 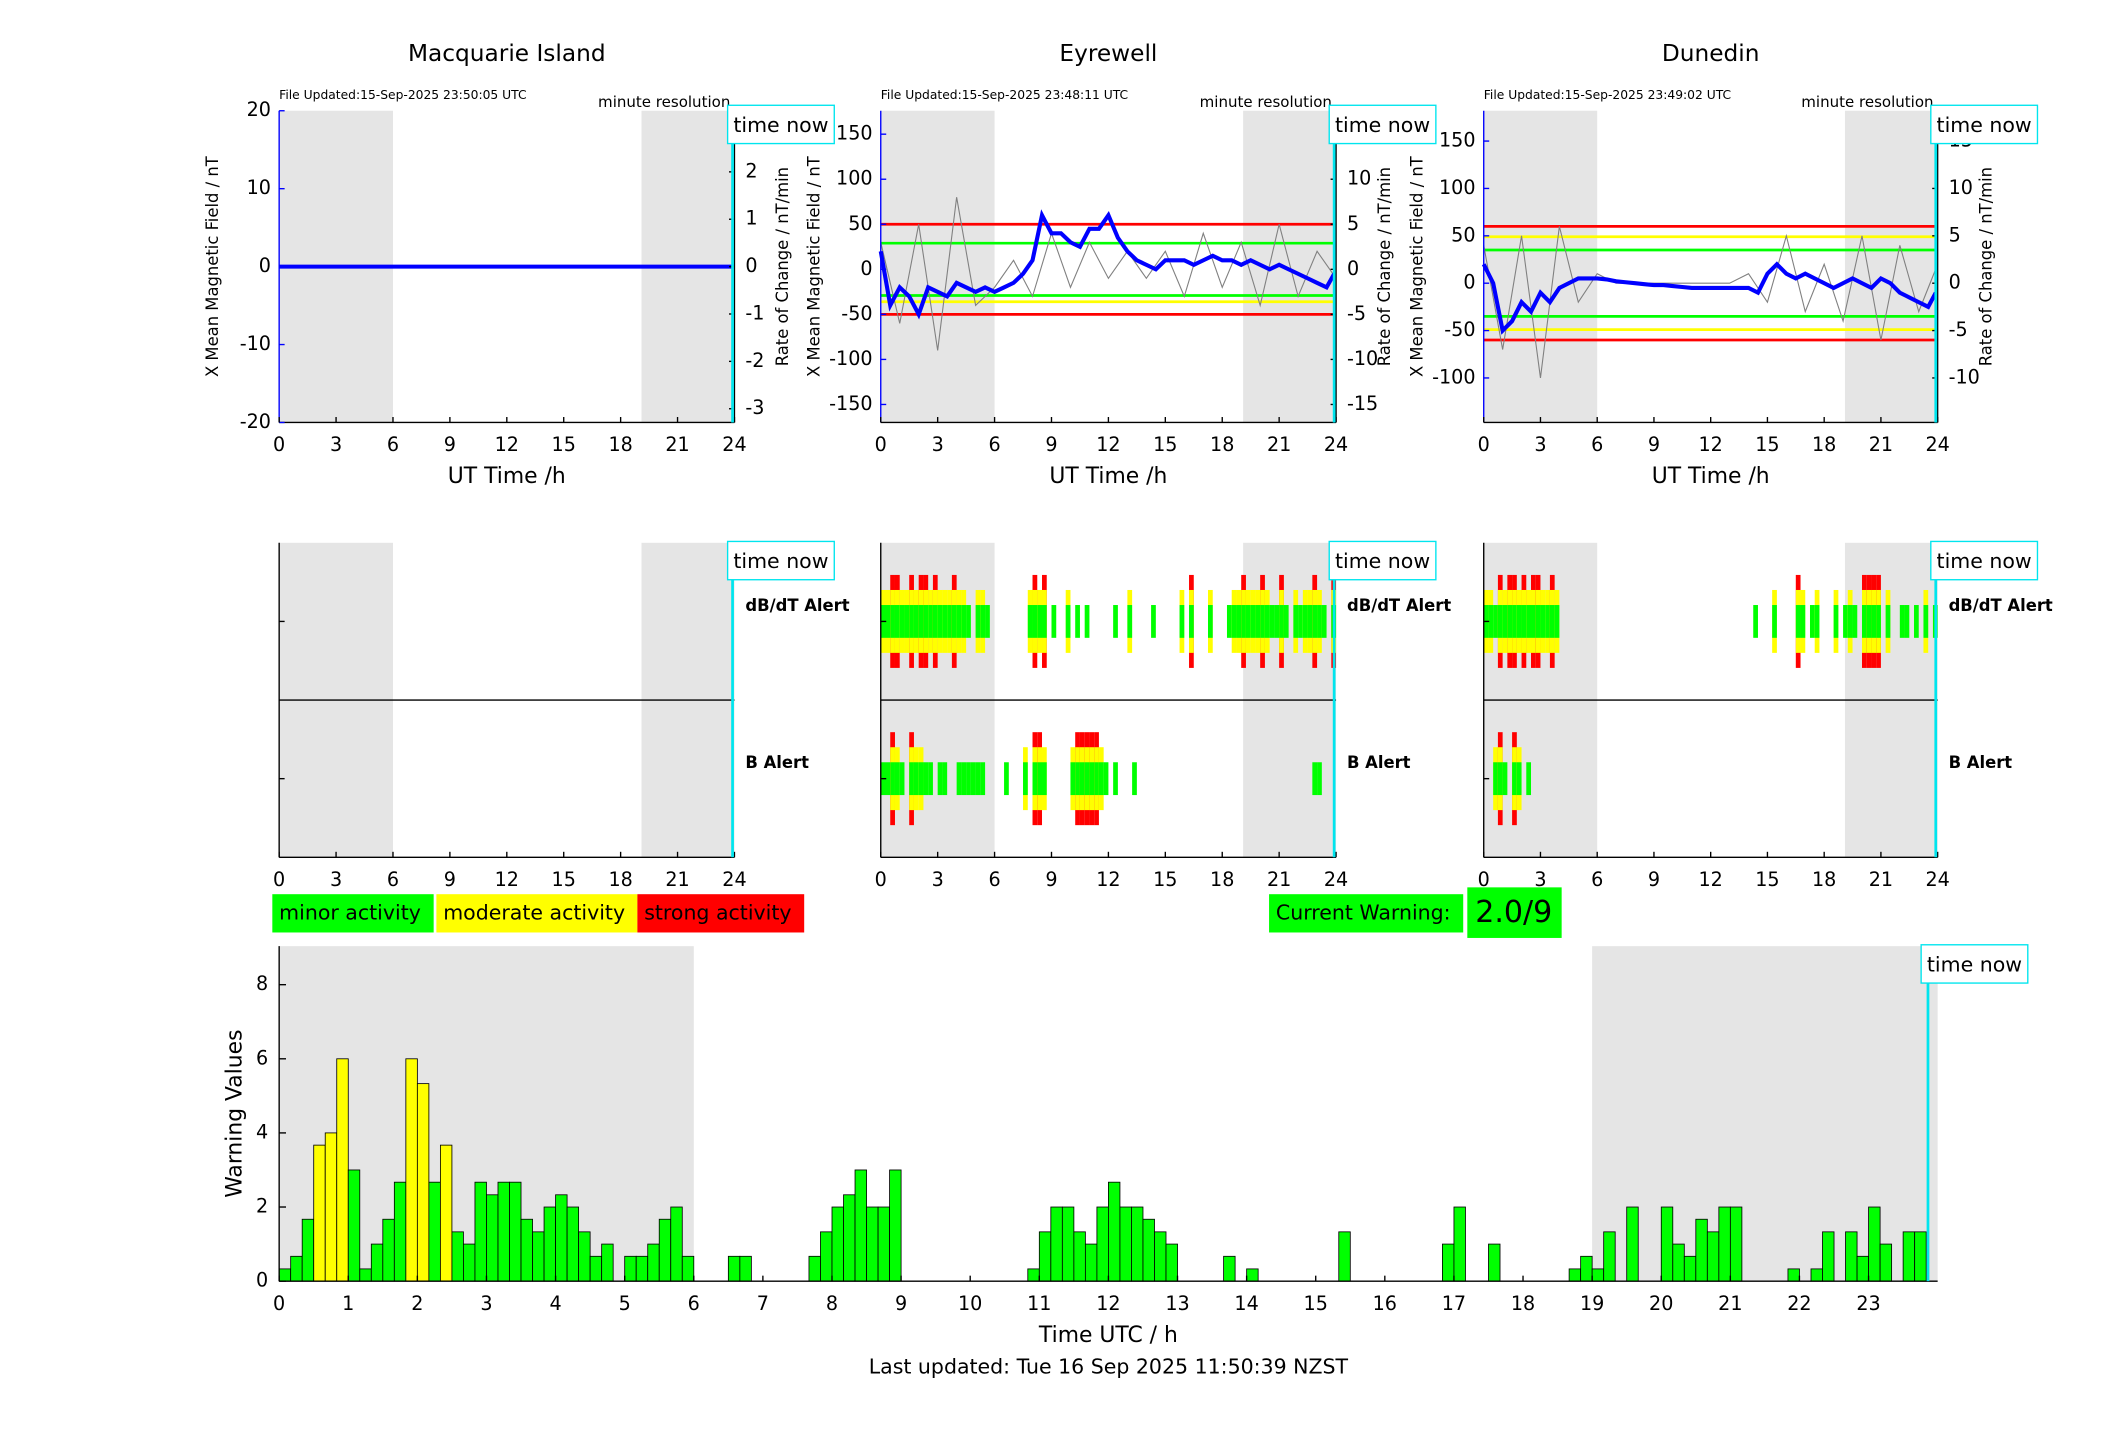 What do you see at coordinates (1356, 313) in the screenshot?
I see `y2-tick-label: -5` at bounding box center [1356, 313].